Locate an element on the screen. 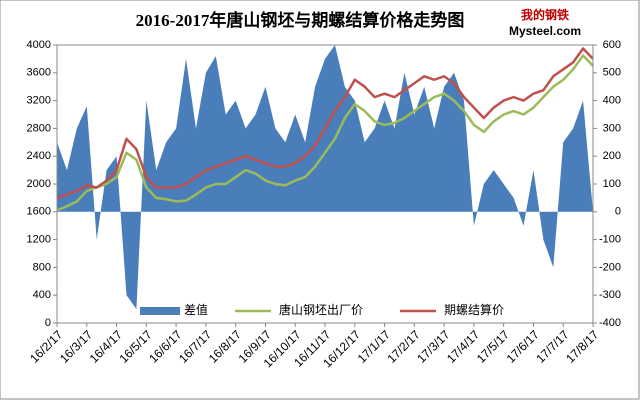 The height and width of the screenshot is (405, 640). y-tick-label: 3600 is located at coordinates (39, 73).